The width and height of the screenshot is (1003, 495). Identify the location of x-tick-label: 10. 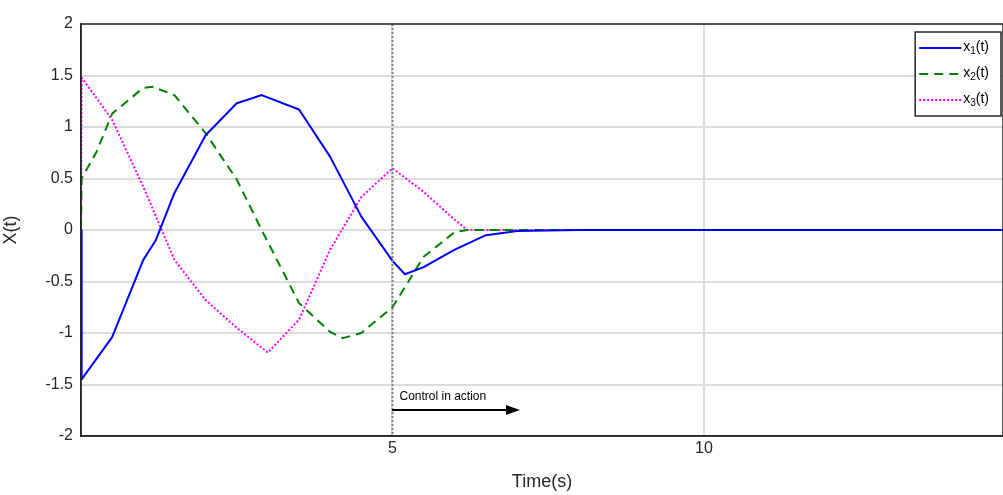
(704, 448).